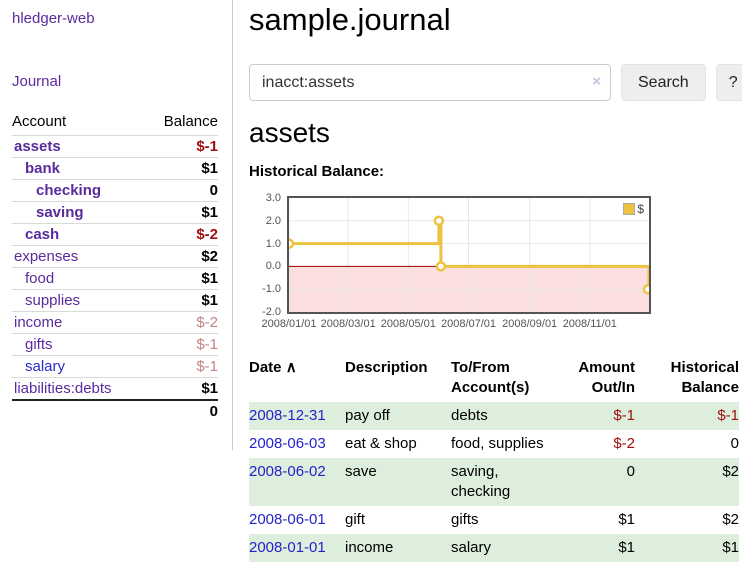  What do you see at coordinates (63, 388) in the screenshot?
I see `sidebar-account-link-liabilities:debts: liabilities:debts` at bounding box center [63, 388].